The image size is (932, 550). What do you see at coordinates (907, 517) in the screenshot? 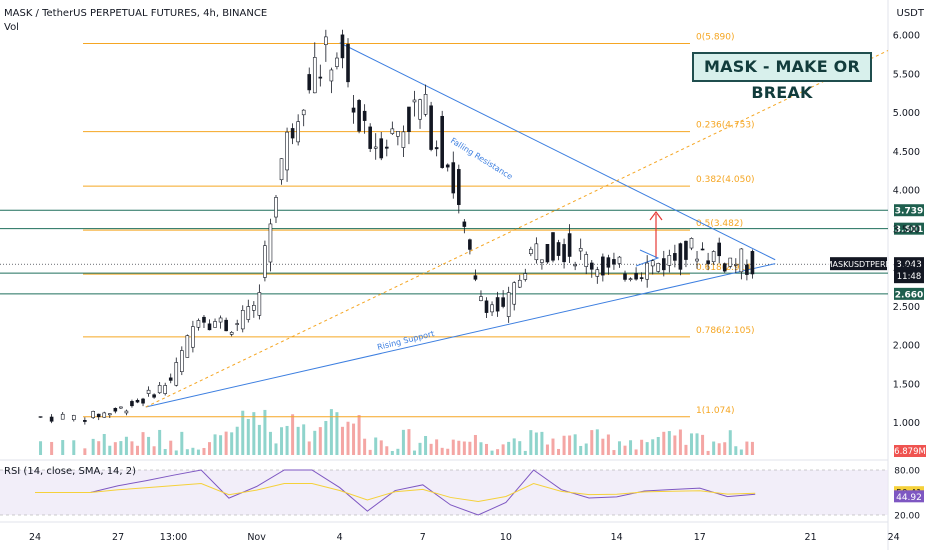
I see `rsi-tick-label: 20.00` at bounding box center [907, 517].